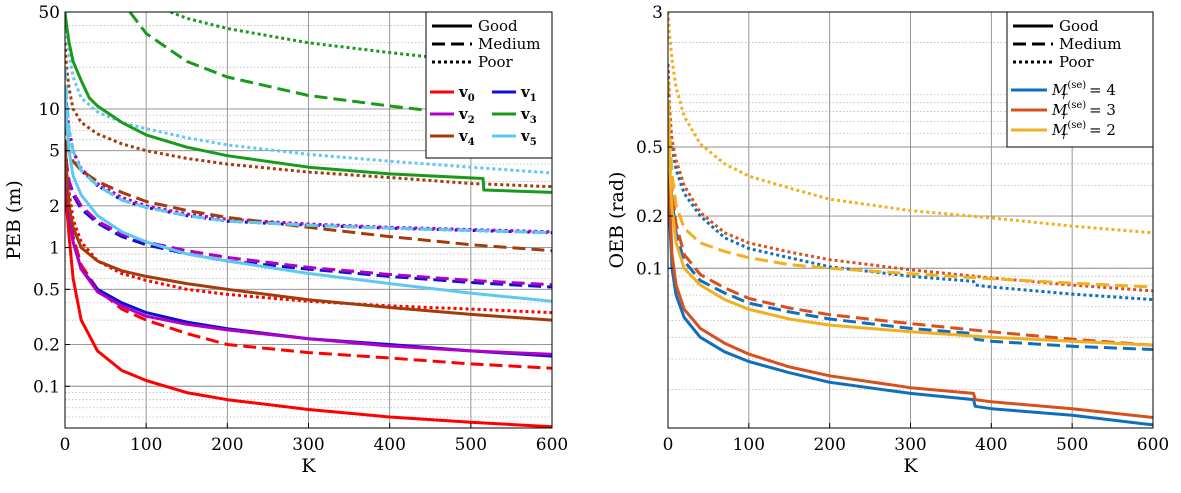  I want to click on y-tick-label: 10, so click(49, 110).